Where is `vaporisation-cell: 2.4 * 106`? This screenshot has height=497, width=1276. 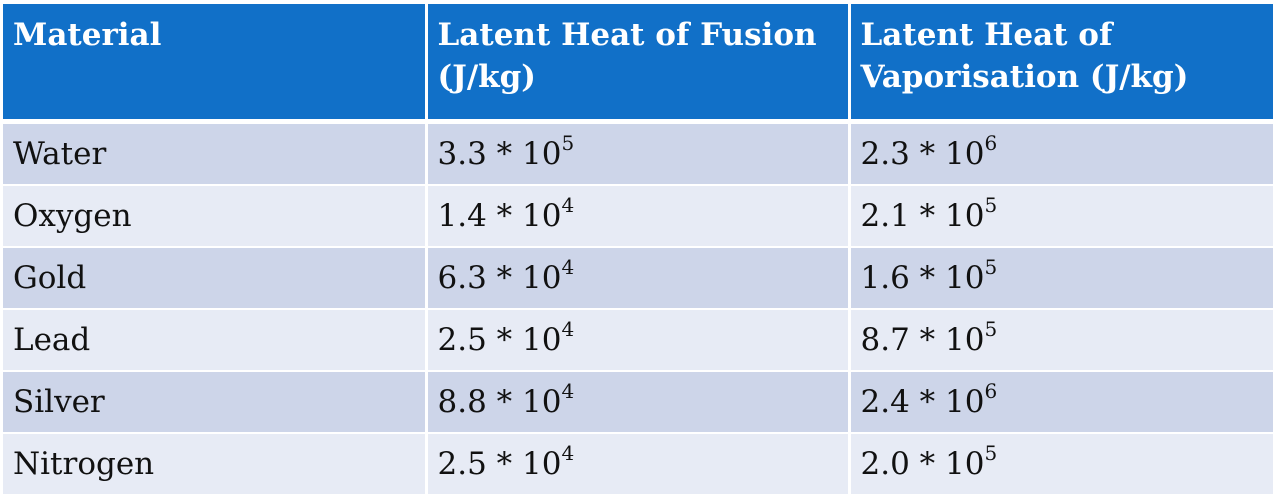 vaporisation-cell: 2.4 * 106 is located at coordinates (1060, 401).